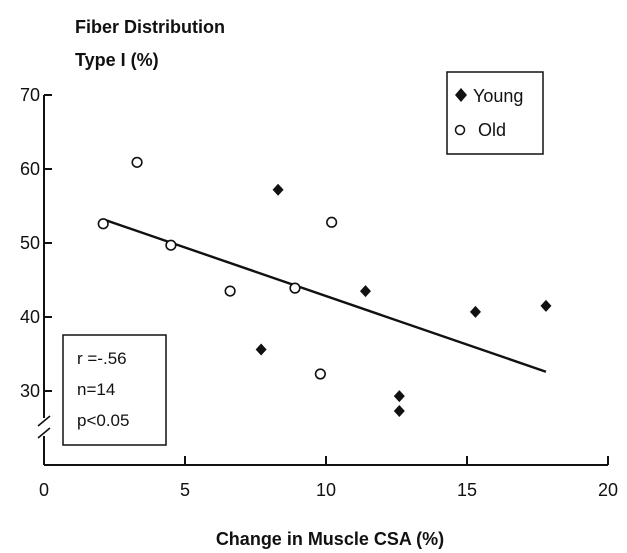  I want to click on legend-young-label: Young, so click(498, 96).